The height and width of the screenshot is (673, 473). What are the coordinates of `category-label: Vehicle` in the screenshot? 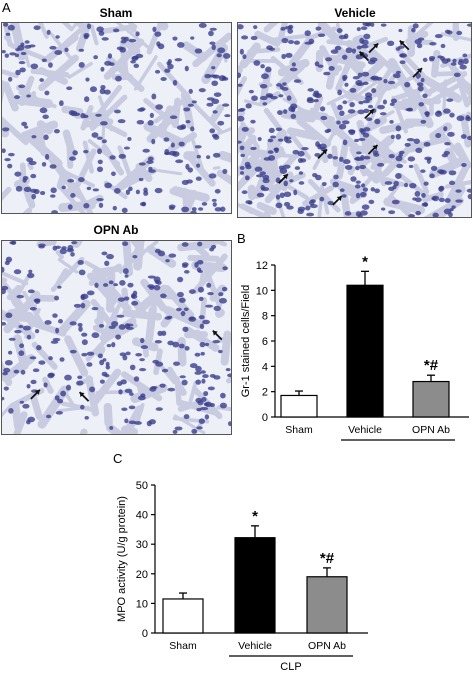 It's located at (365, 430).